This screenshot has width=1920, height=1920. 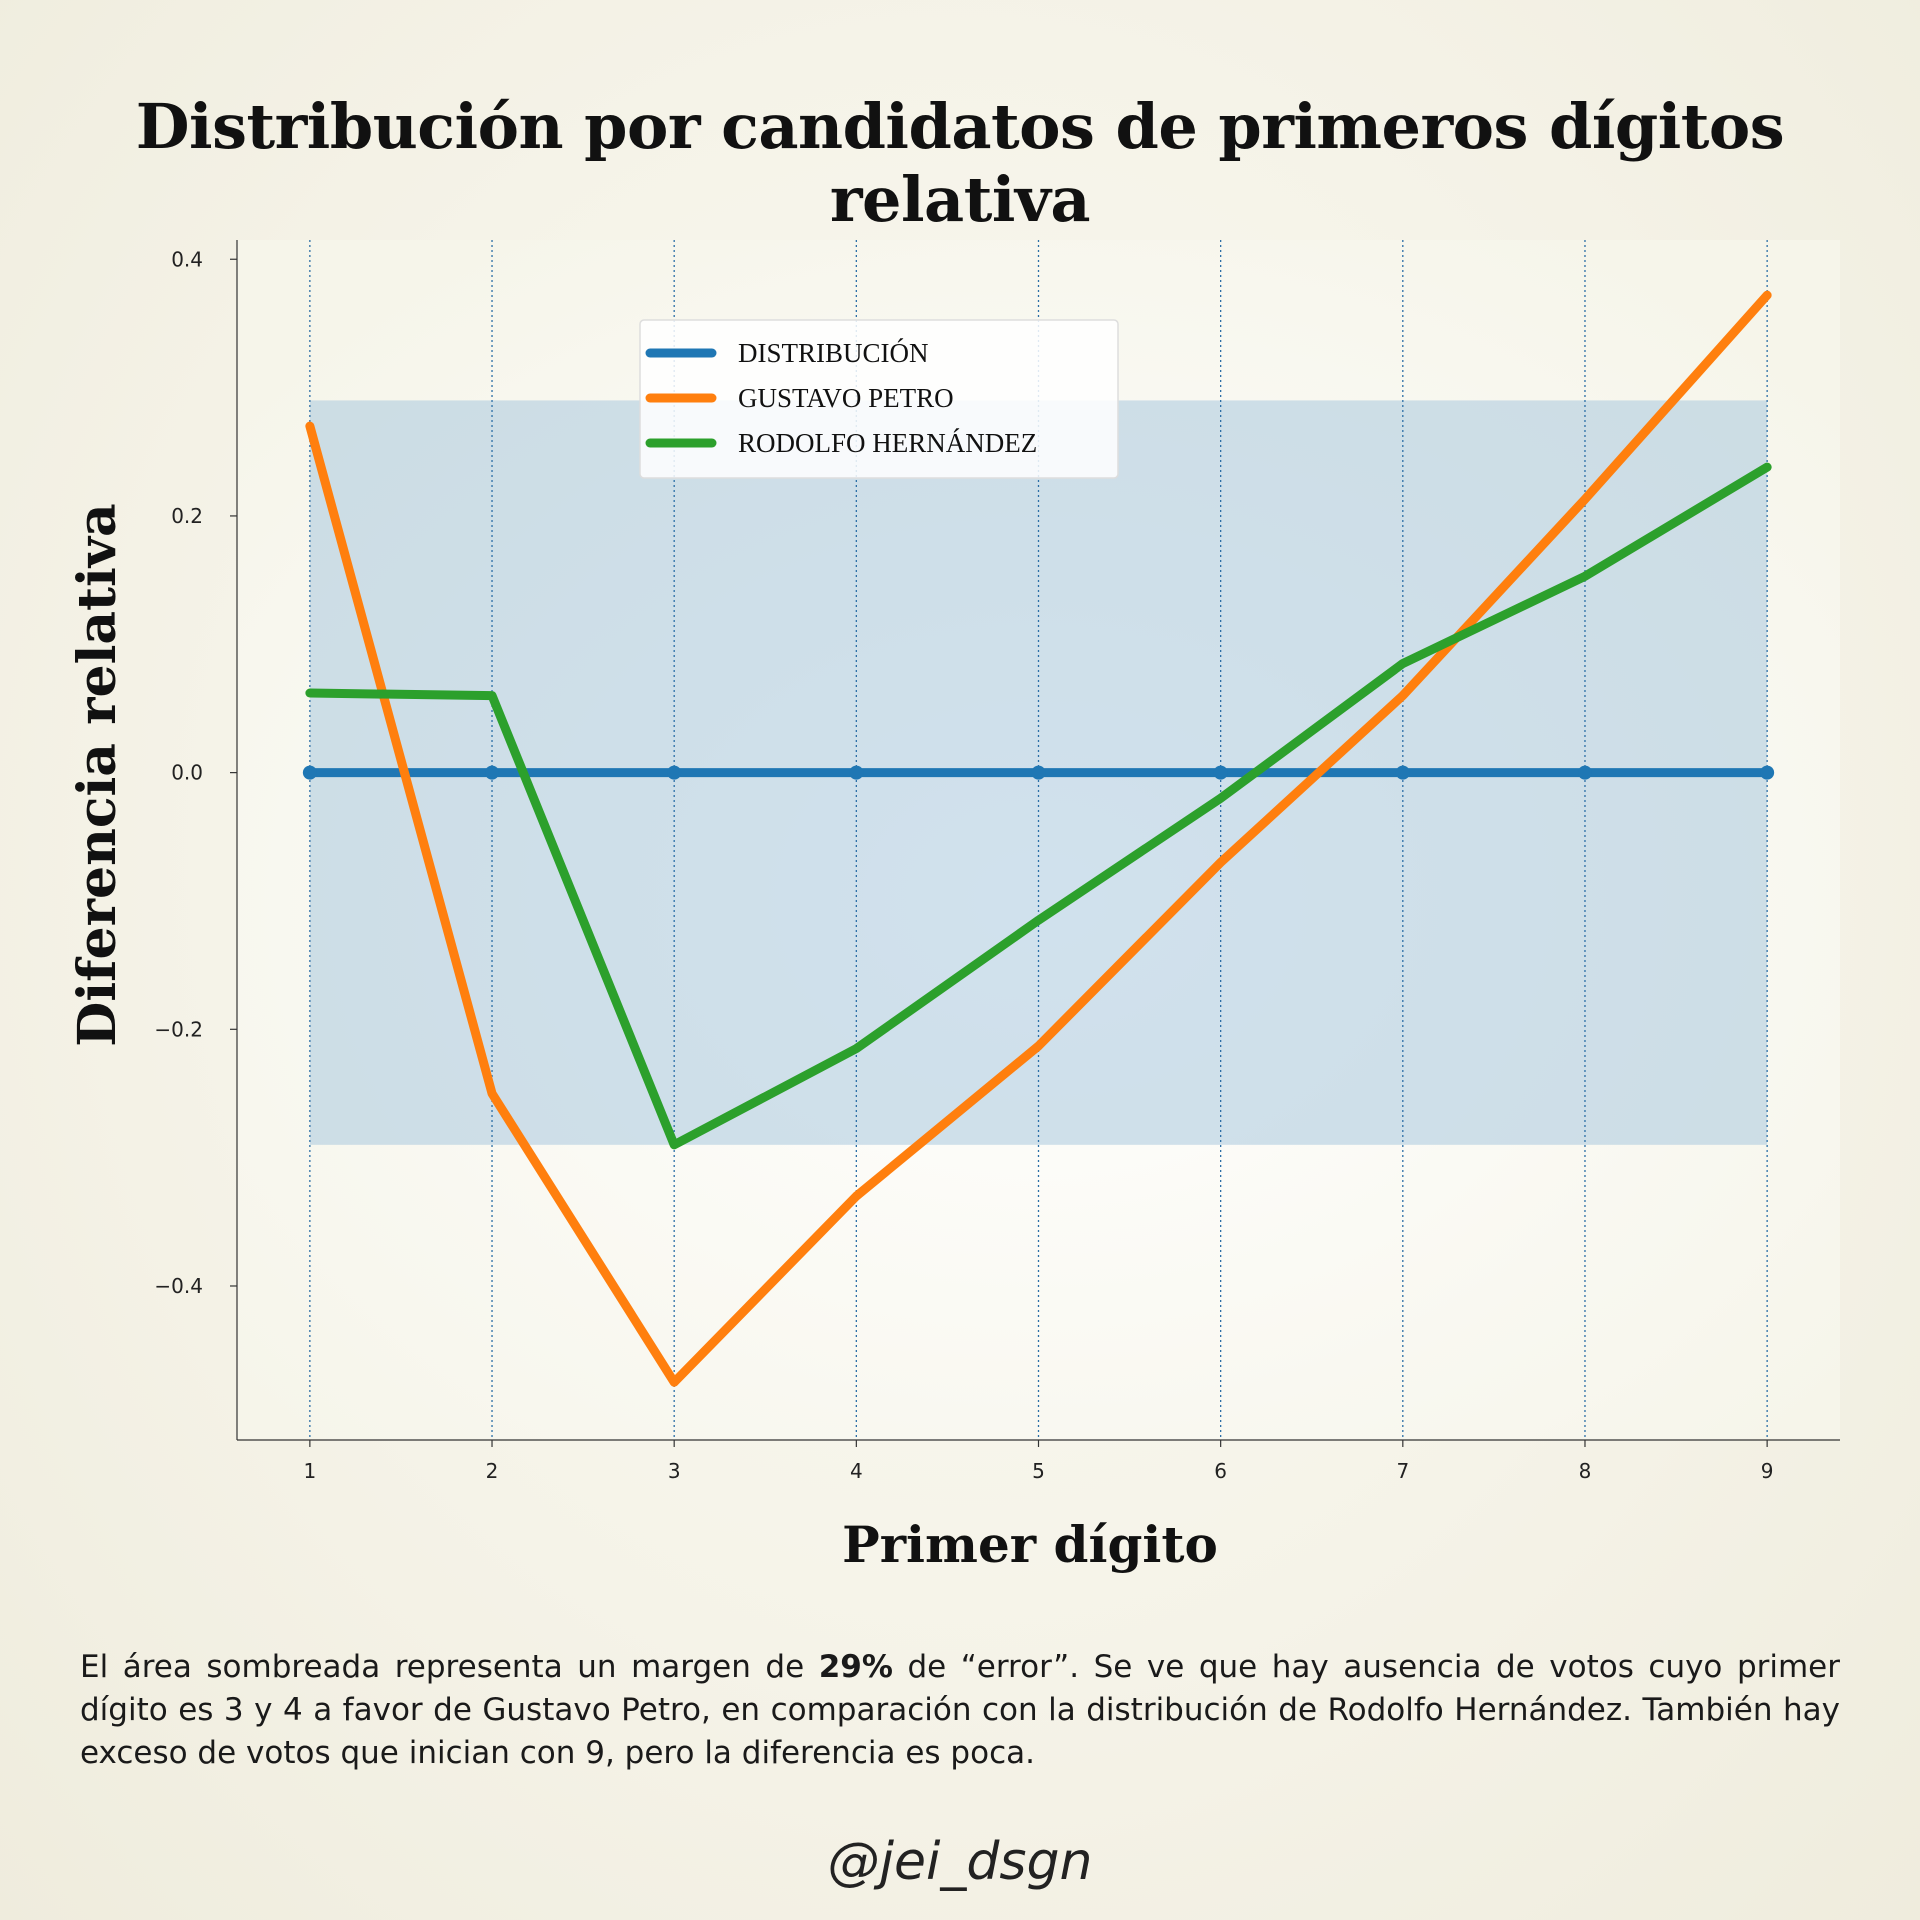 What do you see at coordinates (856, 1471) in the screenshot?
I see `x-tick-label: 4` at bounding box center [856, 1471].